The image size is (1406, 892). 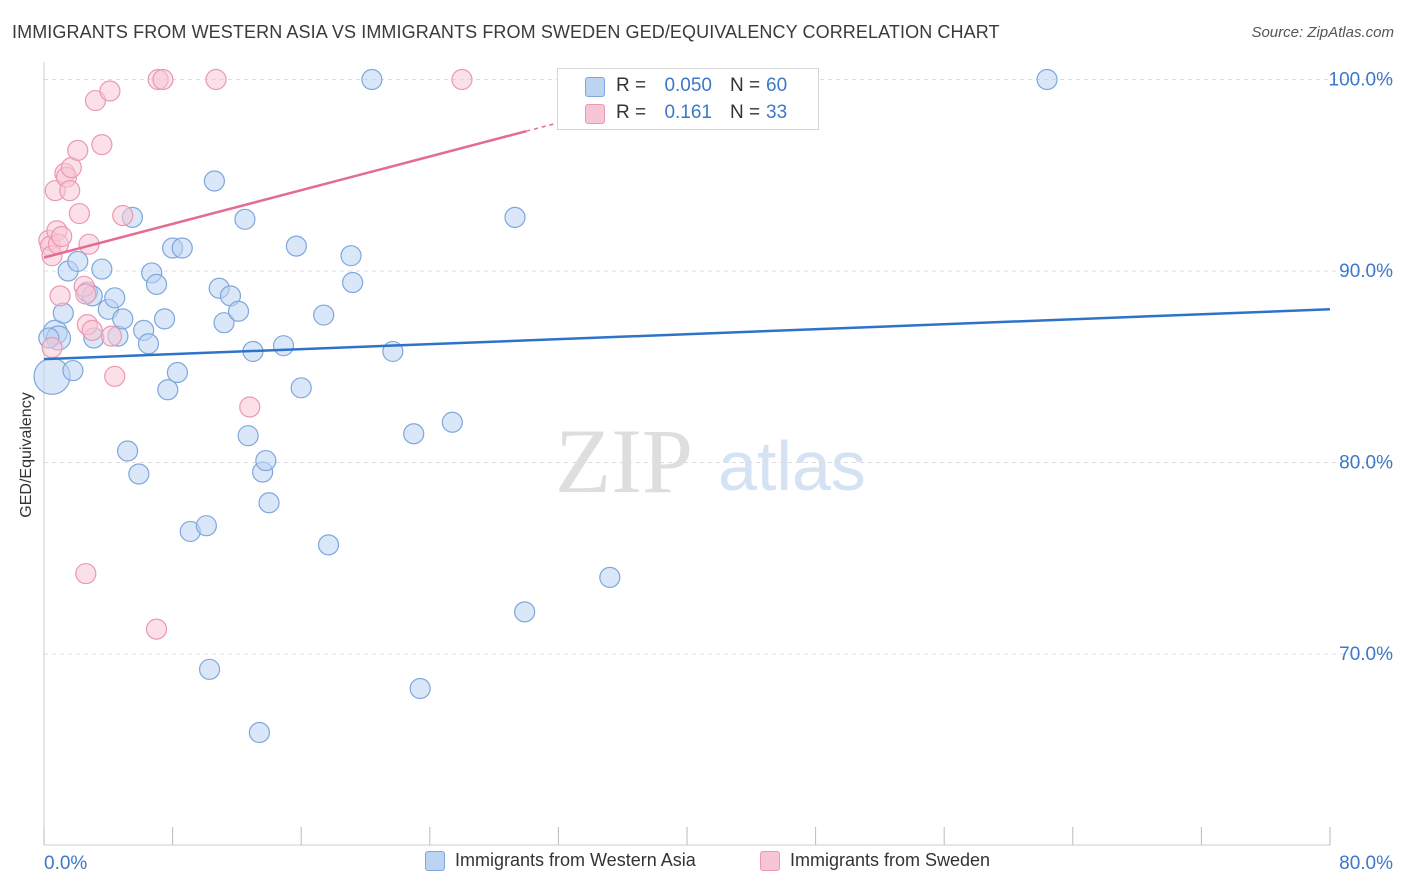 I want to click on western-asia-swatch, so click(x=595, y=87).